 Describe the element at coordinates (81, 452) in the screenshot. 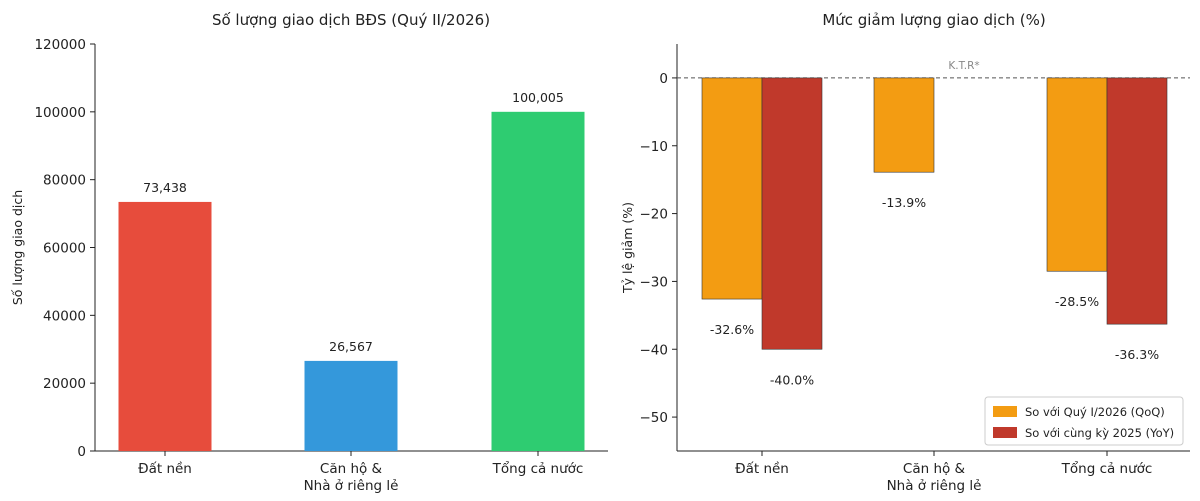

I see `chart1-ytick-label: 0` at that location.